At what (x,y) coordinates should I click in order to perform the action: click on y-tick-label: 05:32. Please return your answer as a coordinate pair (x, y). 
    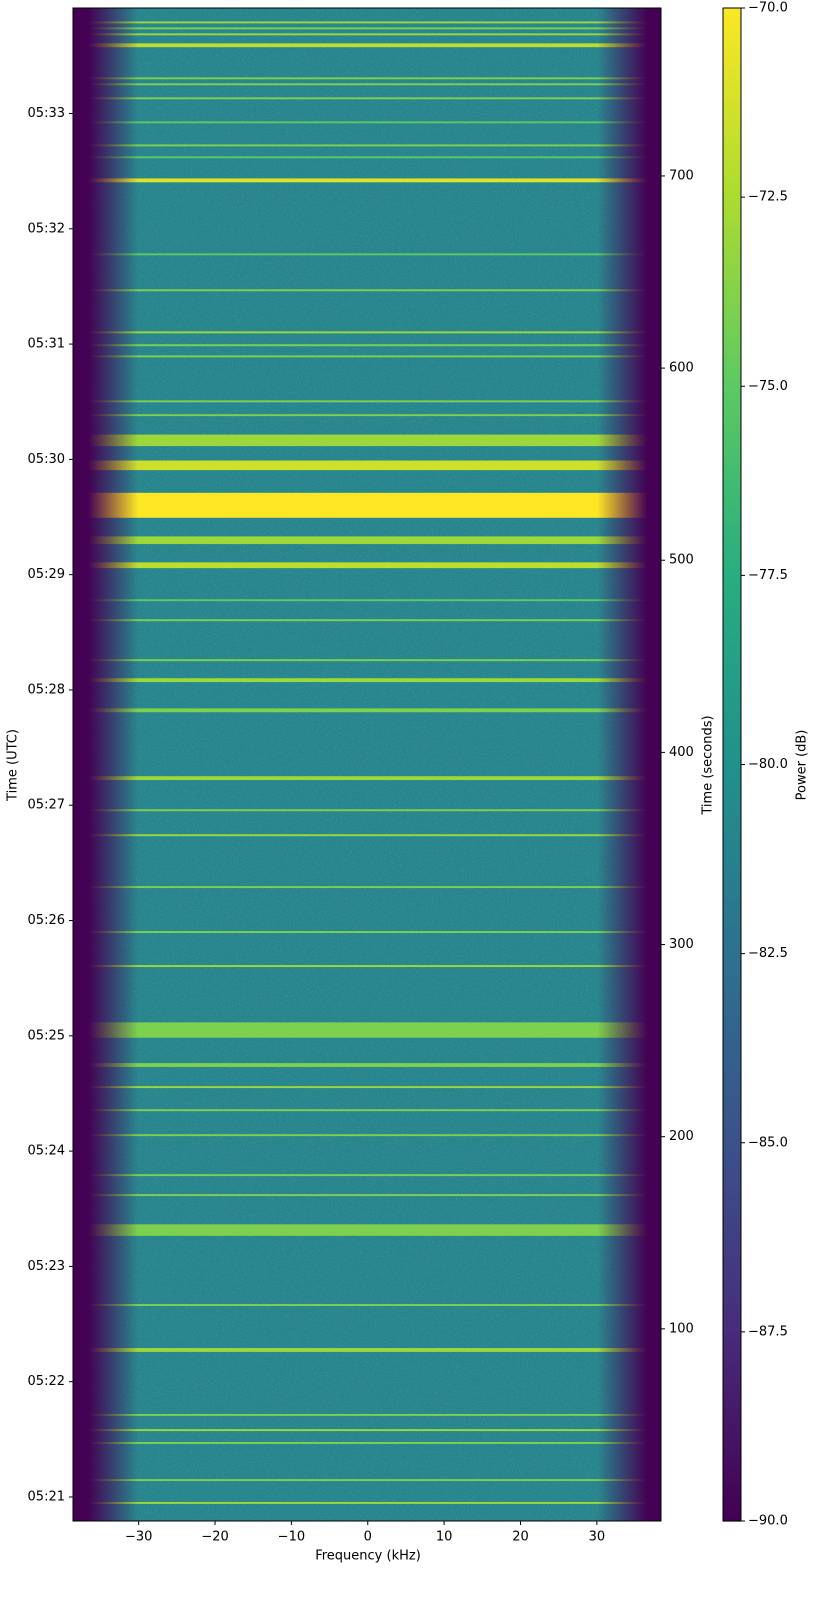
    Looking at the image, I should click on (46, 228).